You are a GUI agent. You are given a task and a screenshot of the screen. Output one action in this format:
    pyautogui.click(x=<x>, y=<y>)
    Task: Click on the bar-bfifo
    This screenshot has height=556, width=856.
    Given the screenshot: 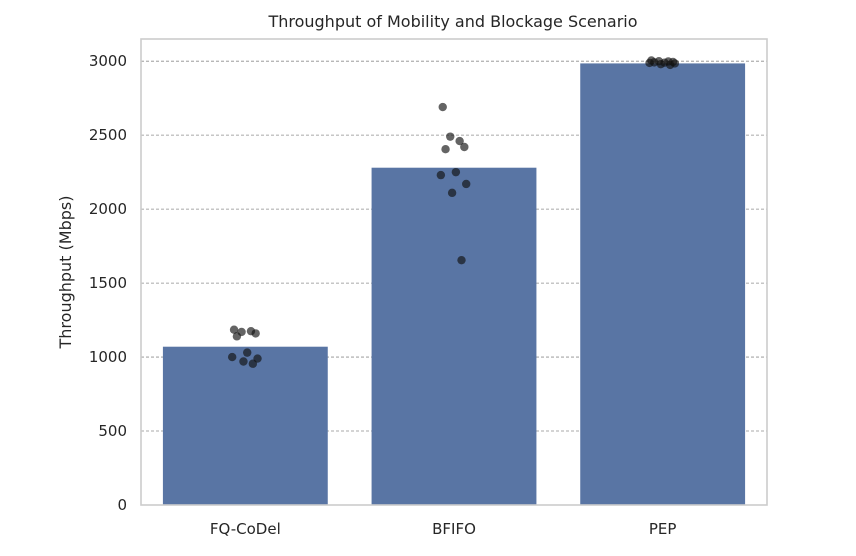 What is the action you would take?
    pyautogui.click(x=454, y=336)
    